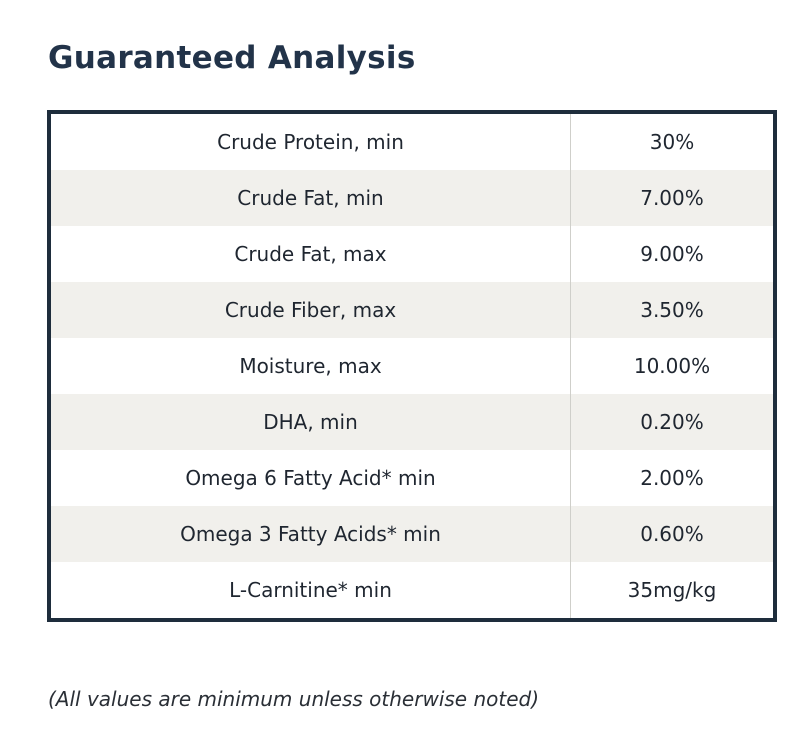 This screenshot has width=800, height=746. What do you see at coordinates (672, 590) in the screenshot?
I see `value-cell: 35mg/kg` at bounding box center [672, 590].